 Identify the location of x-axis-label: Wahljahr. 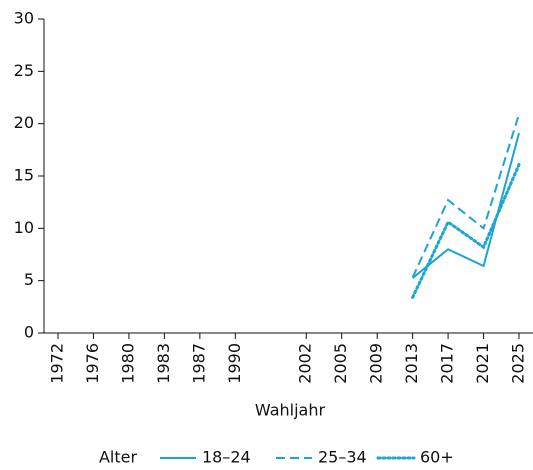
(290, 410).